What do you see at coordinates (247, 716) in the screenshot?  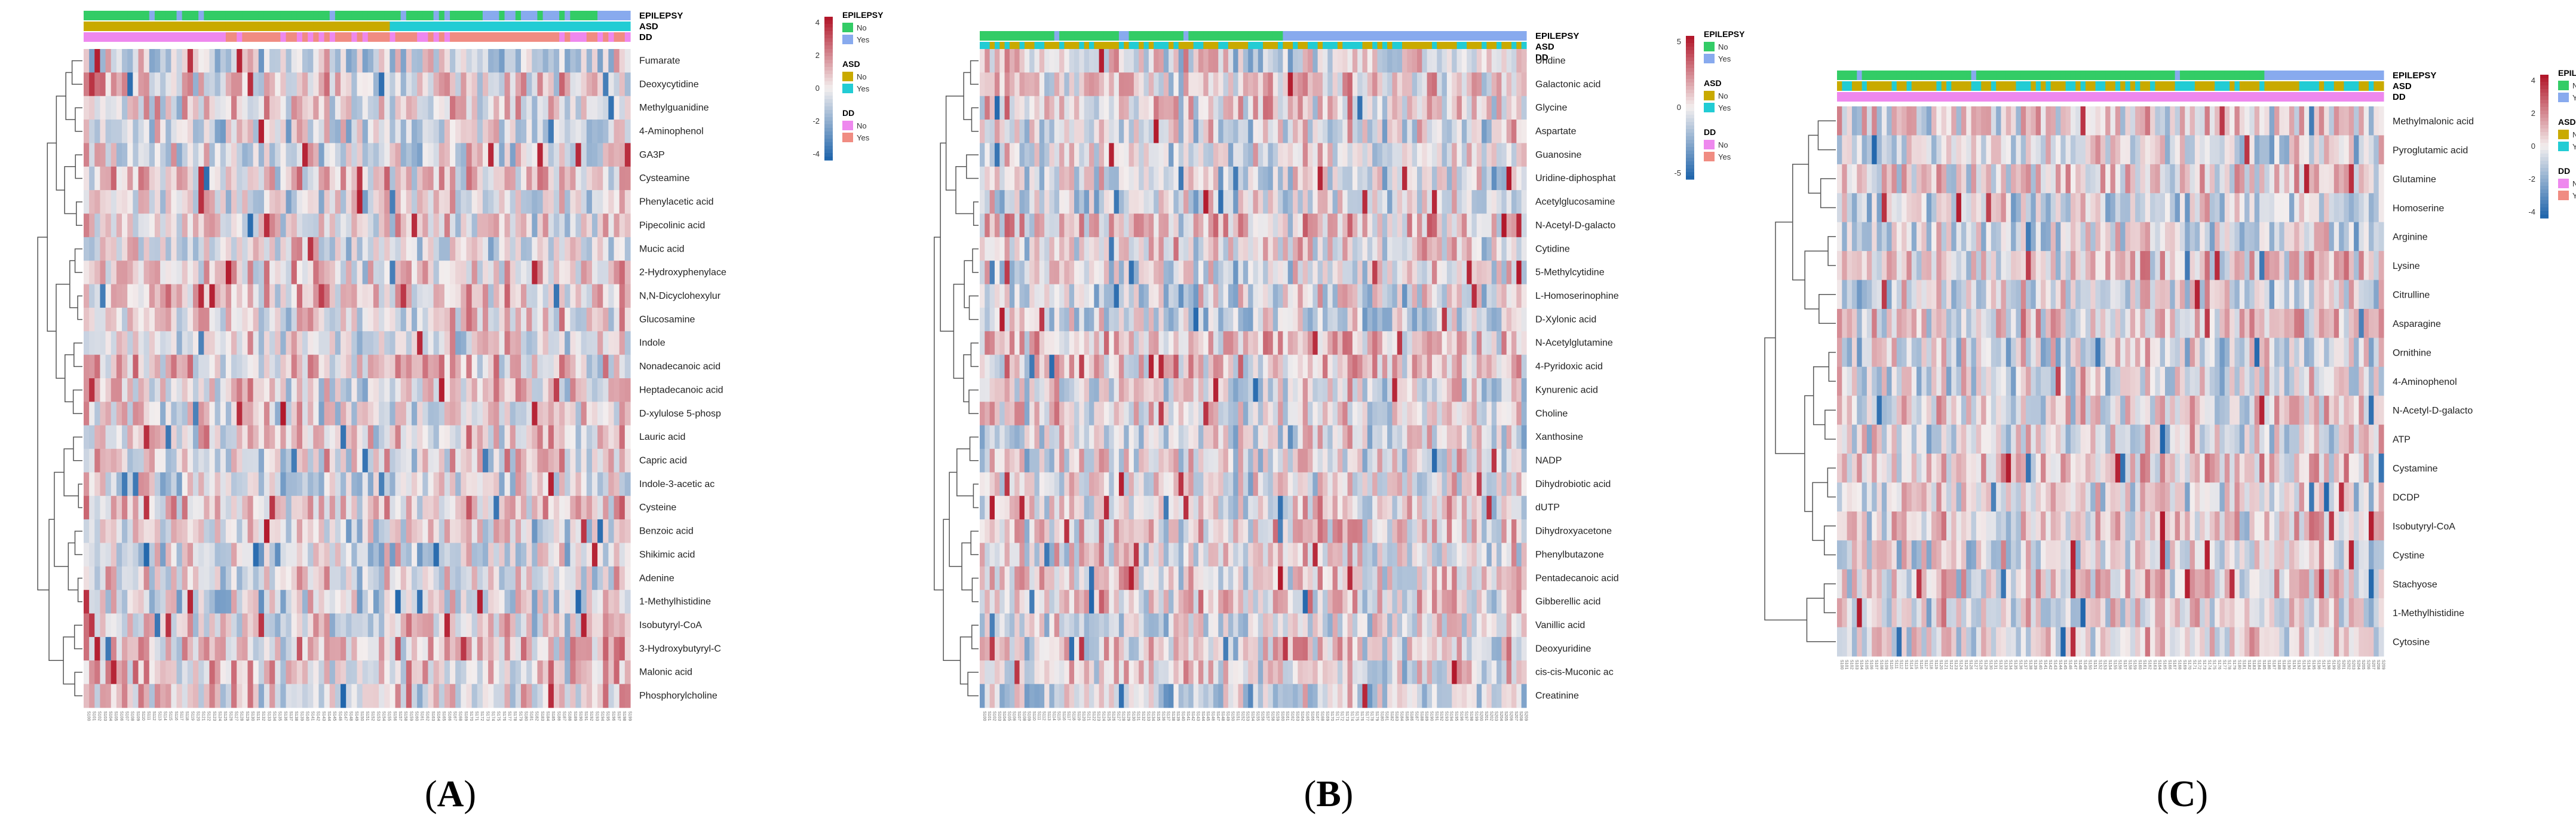 I see `column-label: S129` at bounding box center [247, 716].